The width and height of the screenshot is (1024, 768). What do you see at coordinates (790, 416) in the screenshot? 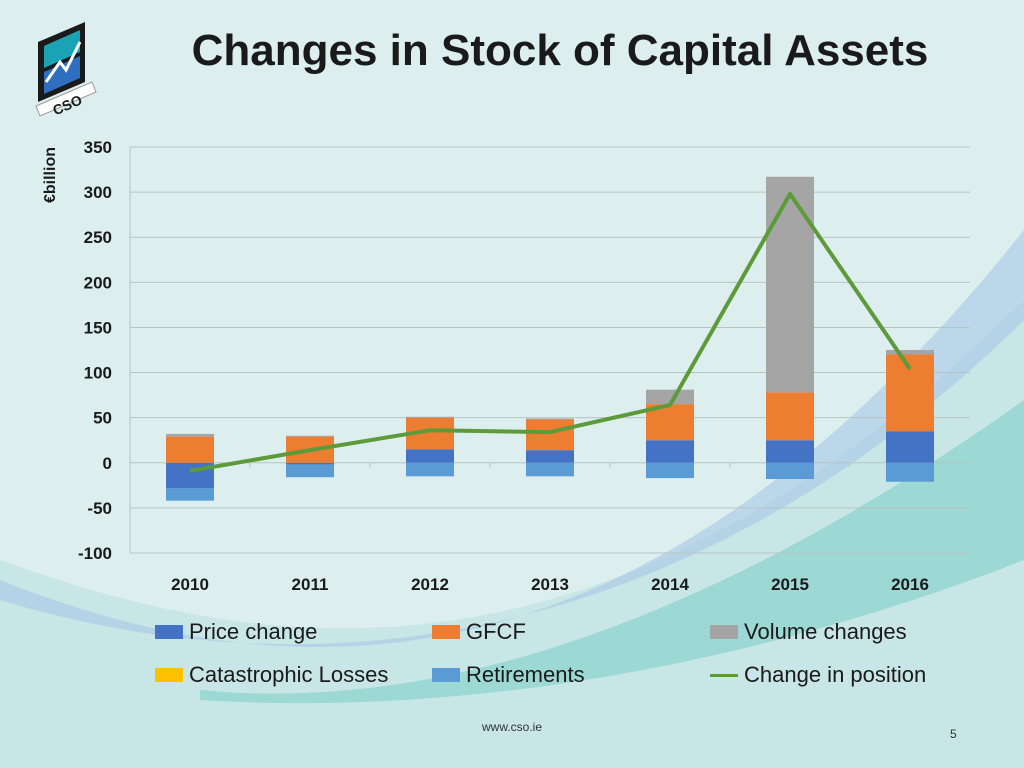
I see `bar-gfcf-2015` at bounding box center [790, 416].